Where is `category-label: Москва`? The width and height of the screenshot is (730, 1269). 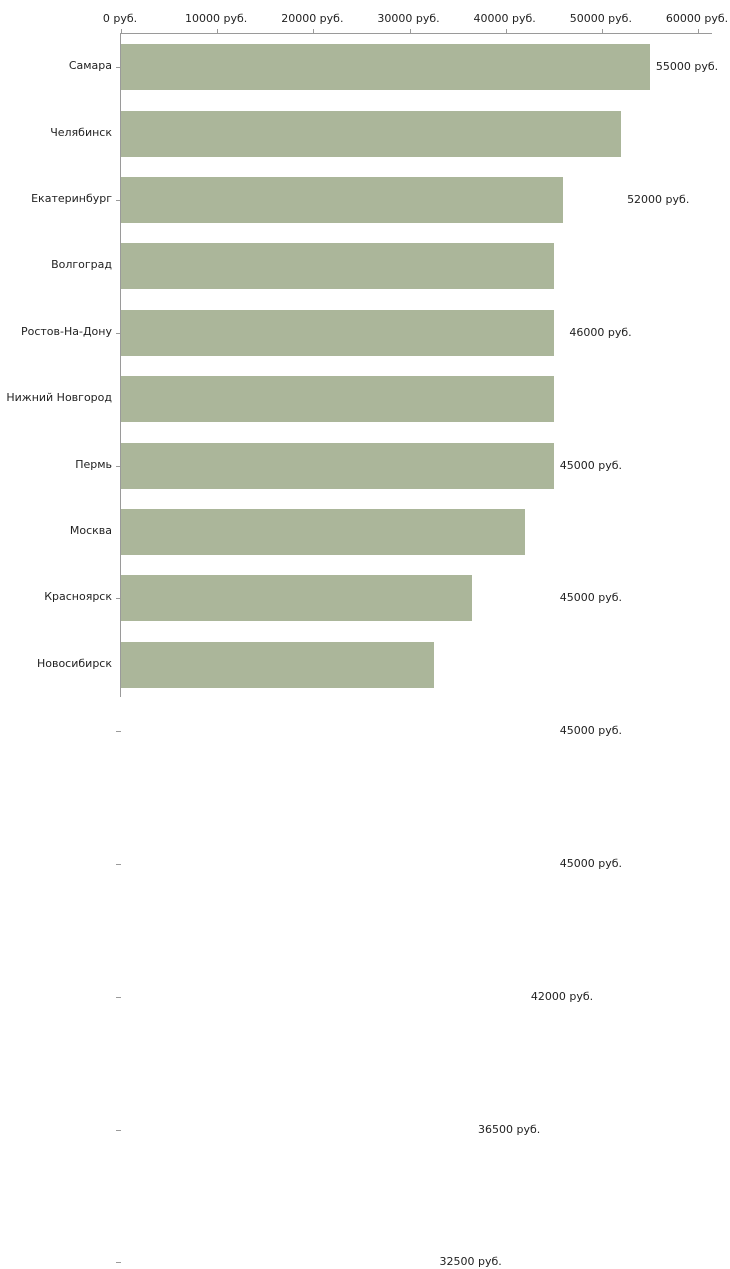
category-label: Москва is located at coordinates (90, 530).